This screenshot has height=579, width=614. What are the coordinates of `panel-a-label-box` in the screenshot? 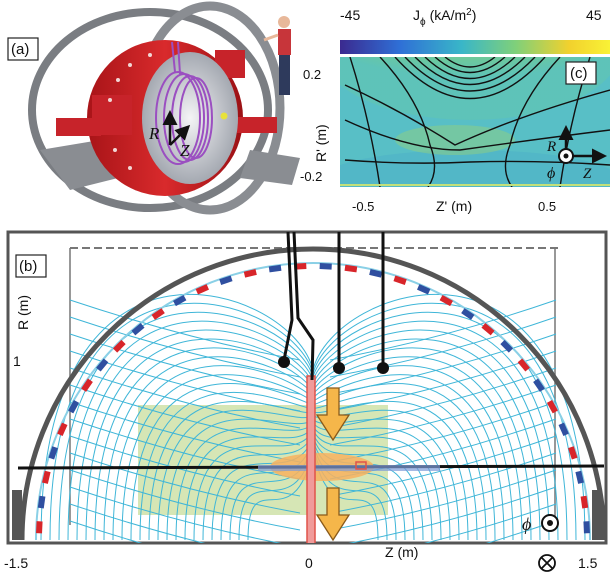 It's located at (23, 49).